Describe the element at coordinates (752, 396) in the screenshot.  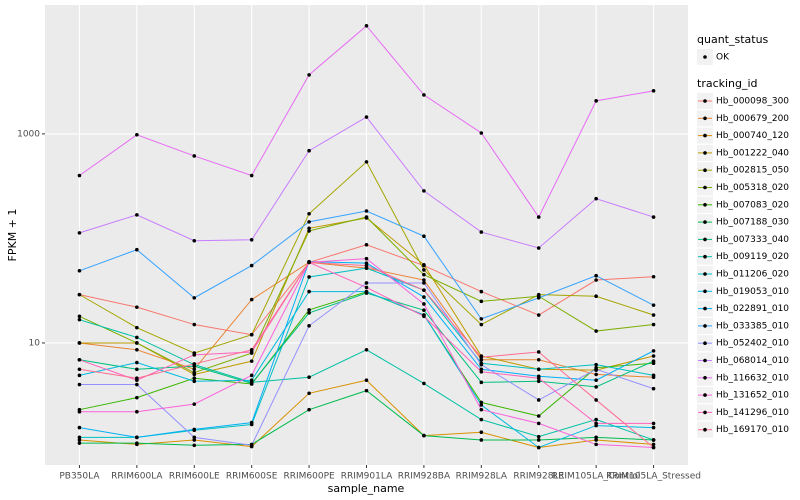
I see `legend-label: Hb_131652_010` at that location.